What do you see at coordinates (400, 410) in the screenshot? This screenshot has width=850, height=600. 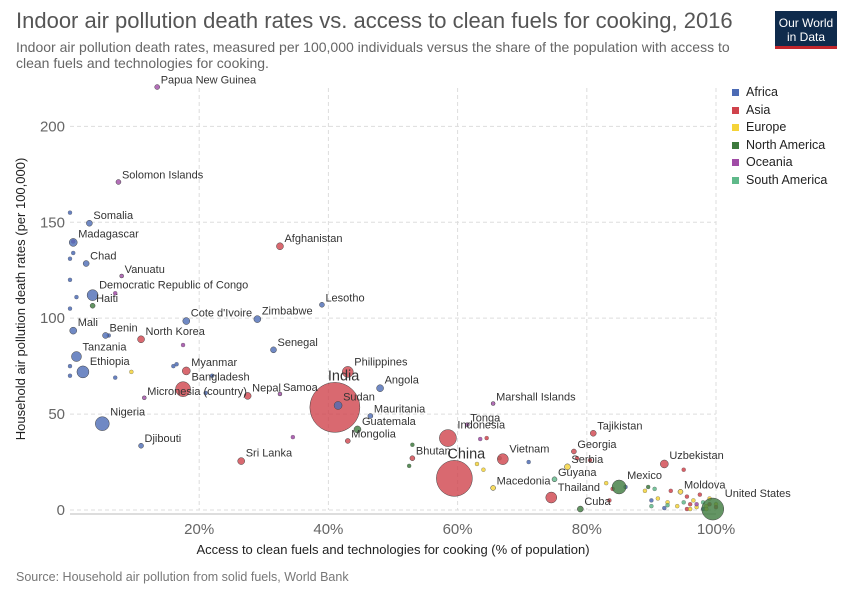 I see `point-label: Mauritania` at bounding box center [400, 410].